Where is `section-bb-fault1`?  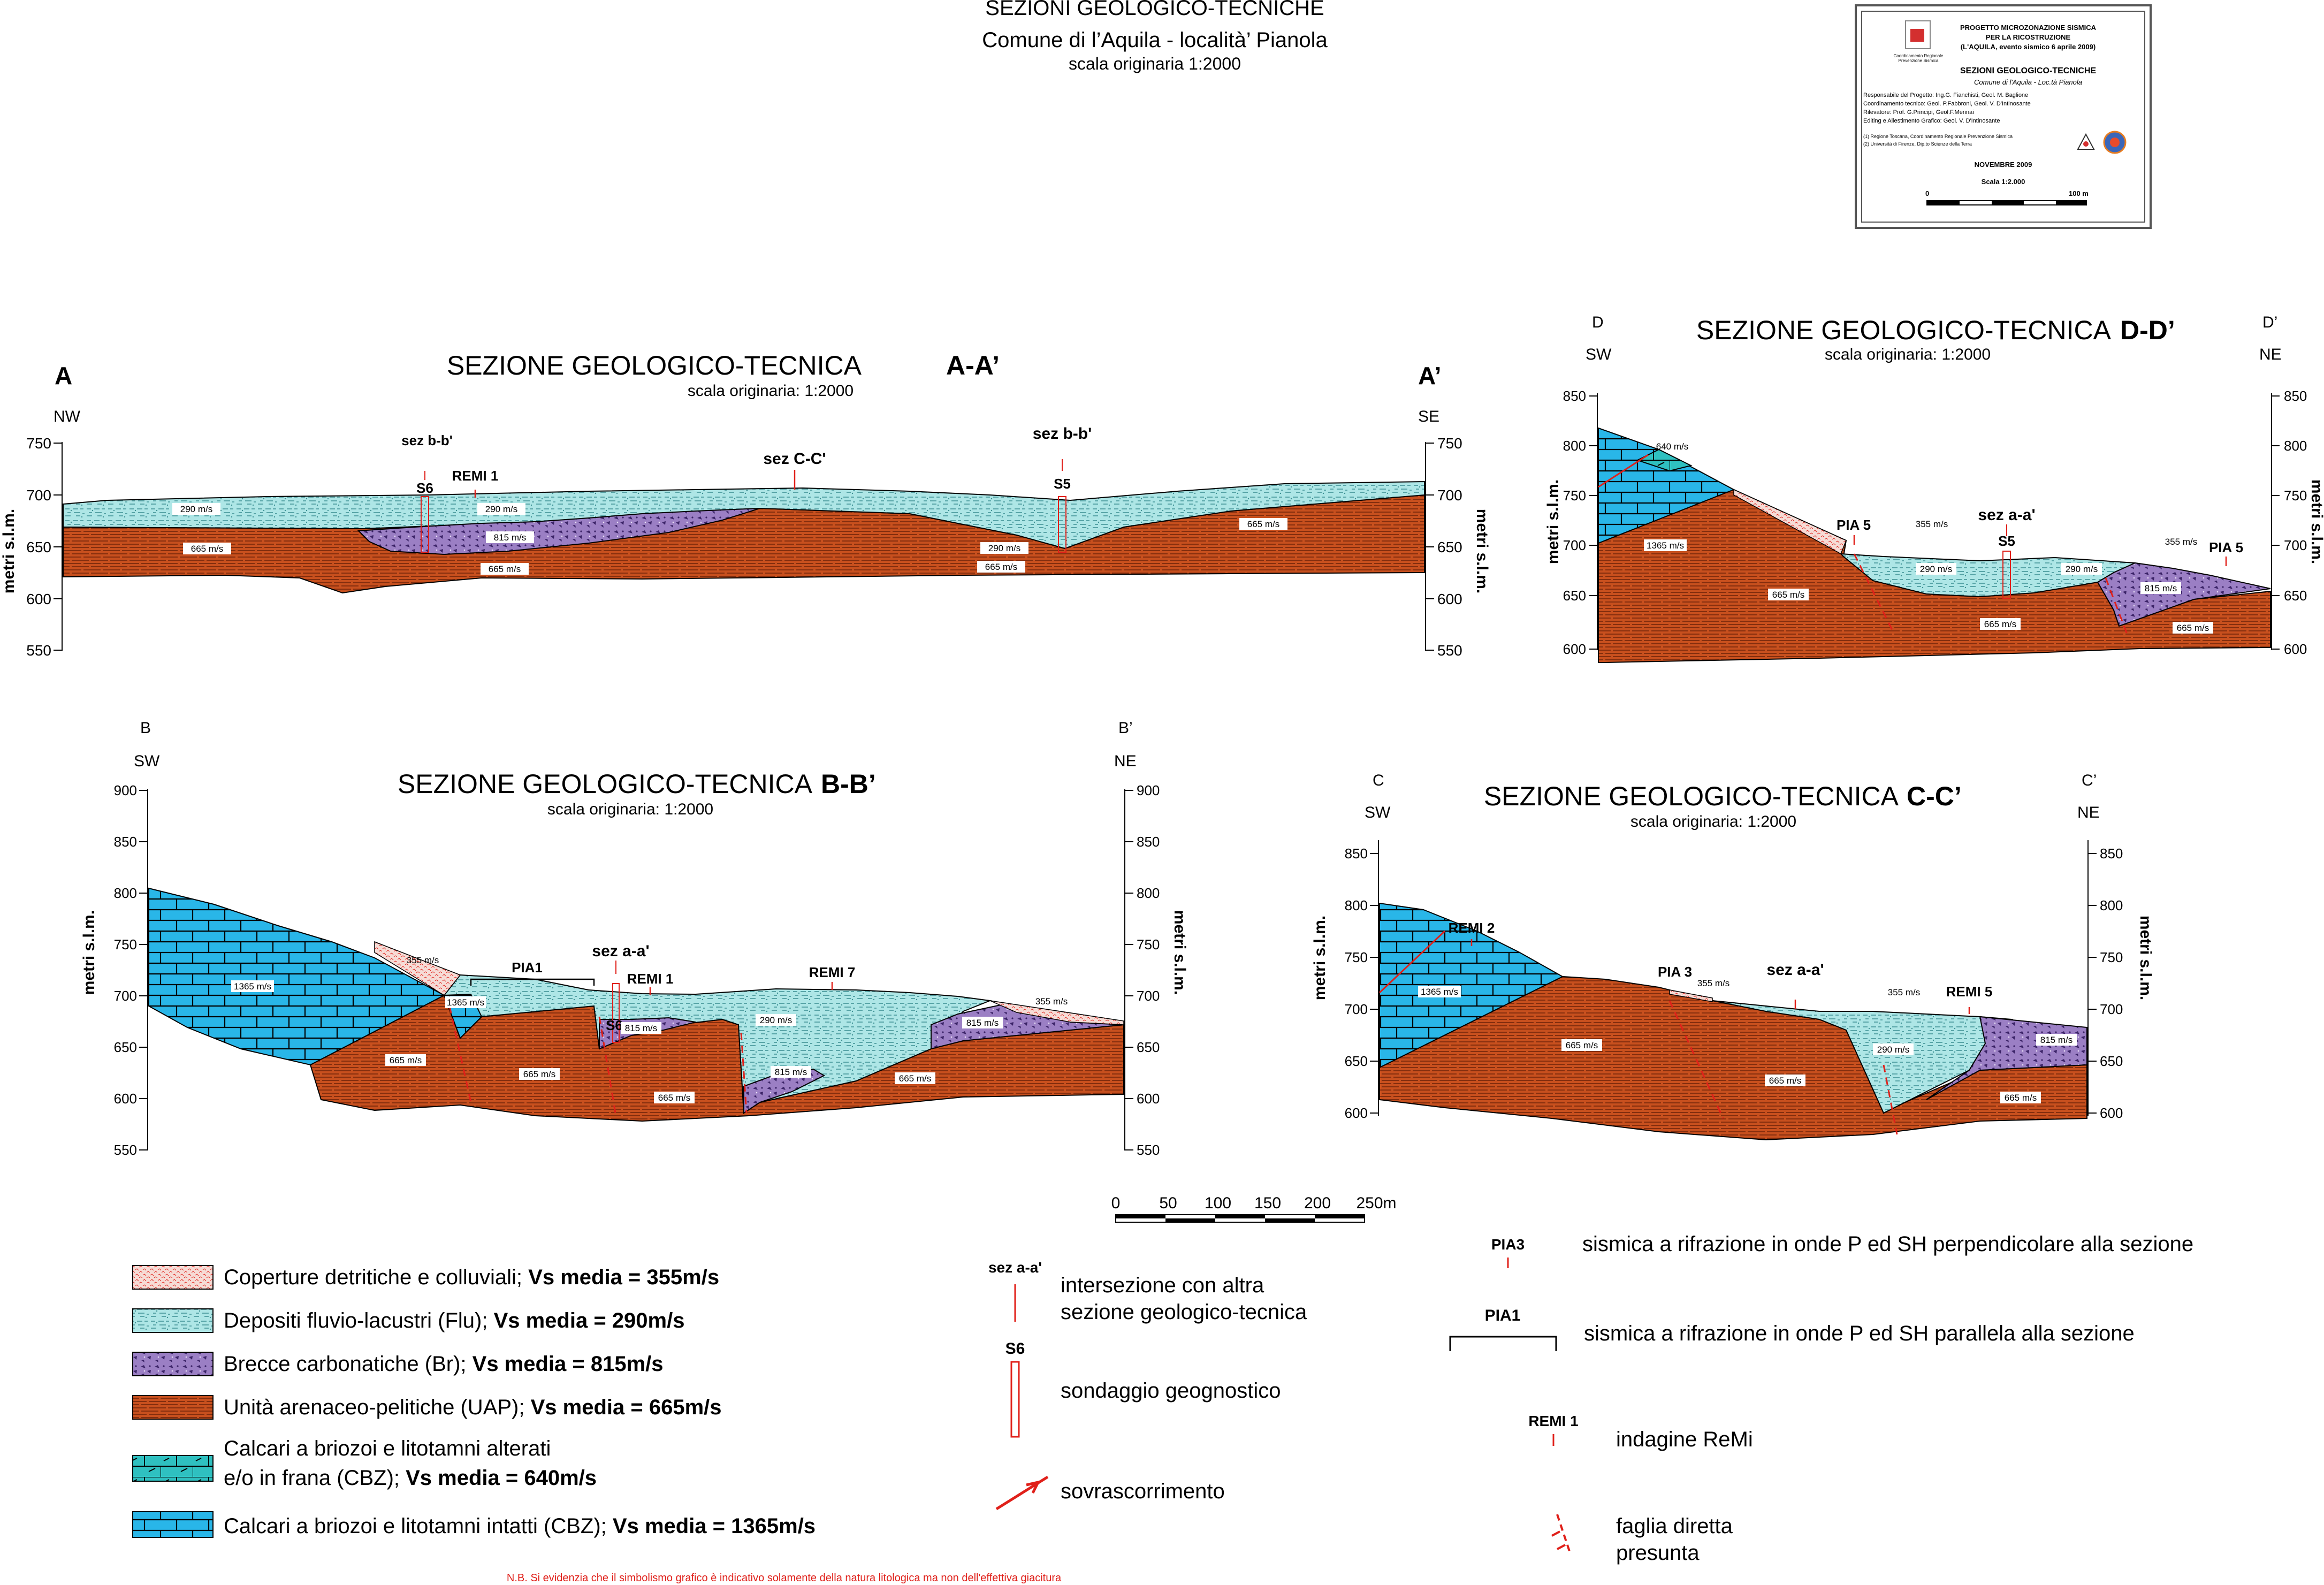 section-bb-fault1 is located at coordinates (460, 1054).